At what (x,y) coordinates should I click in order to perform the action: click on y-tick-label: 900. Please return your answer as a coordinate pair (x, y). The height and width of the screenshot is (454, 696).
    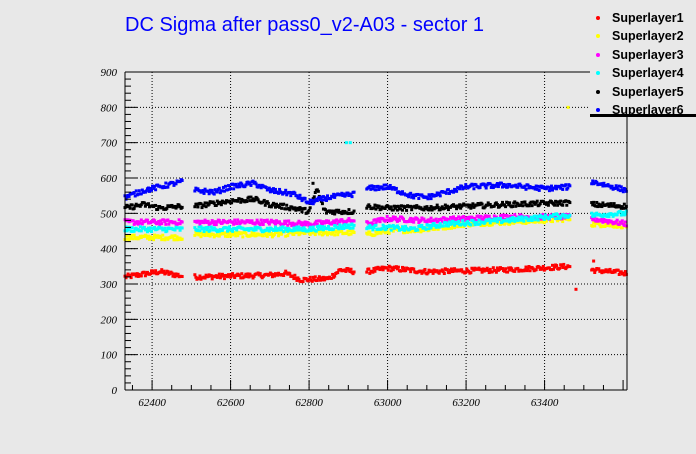
    Looking at the image, I should click on (109, 73).